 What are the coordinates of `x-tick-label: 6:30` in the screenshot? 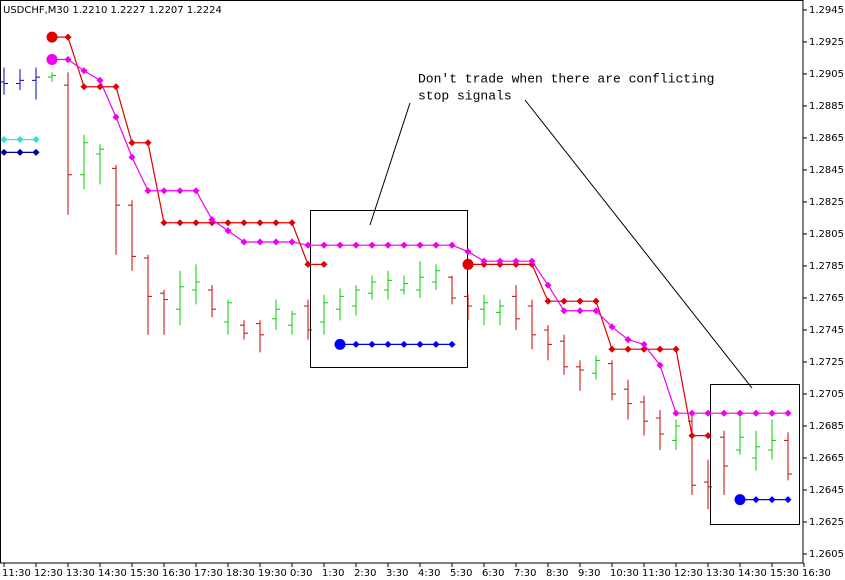 It's located at (493, 573).